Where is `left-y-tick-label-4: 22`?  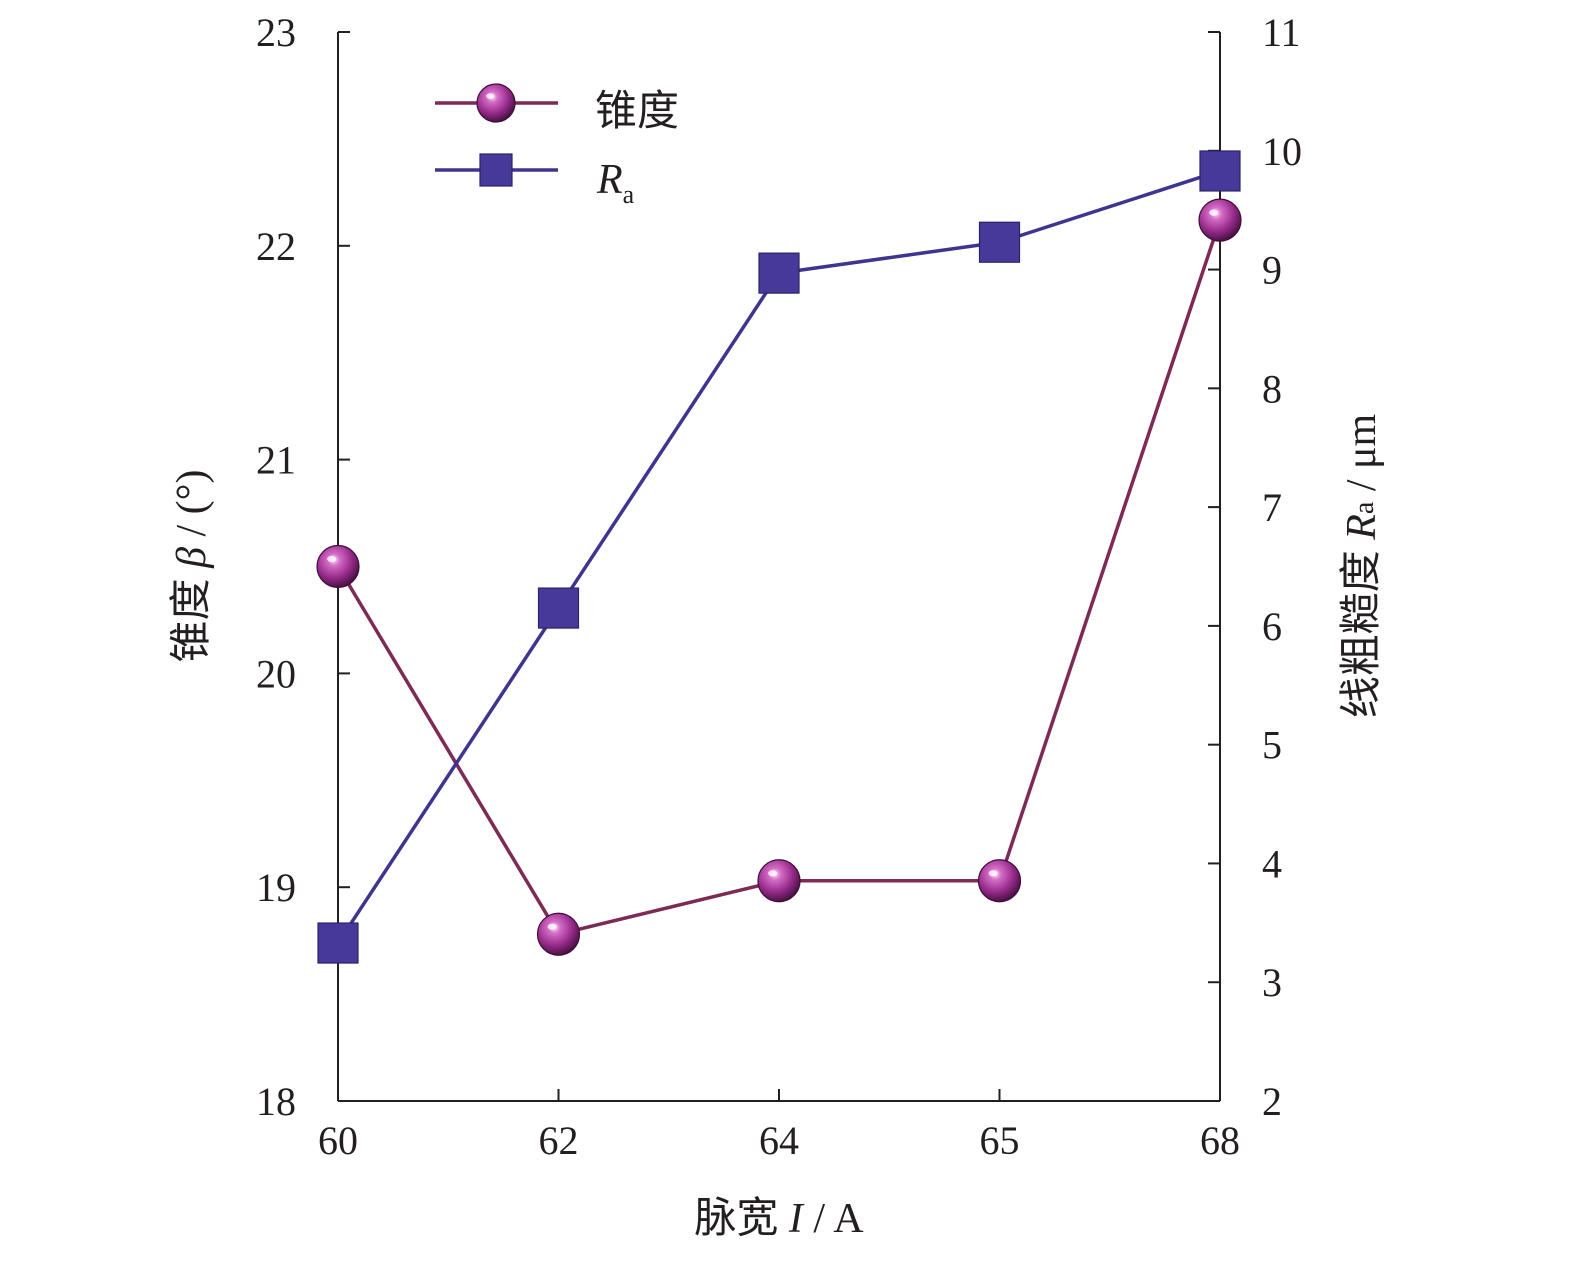 left-y-tick-label-4: 22 is located at coordinates (276, 246).